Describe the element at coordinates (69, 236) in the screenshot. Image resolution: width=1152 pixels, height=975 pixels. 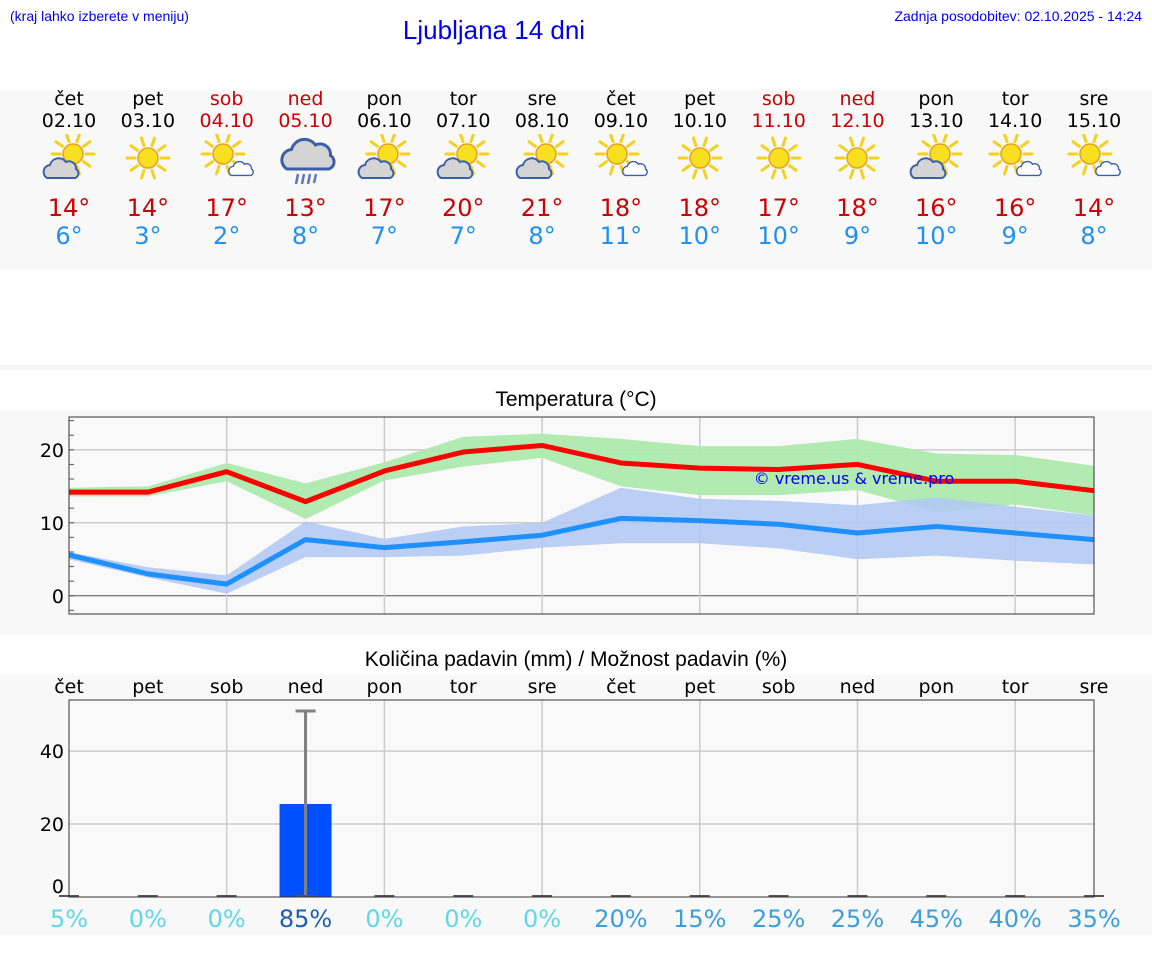
I see `min-temp: 6°` at that location.